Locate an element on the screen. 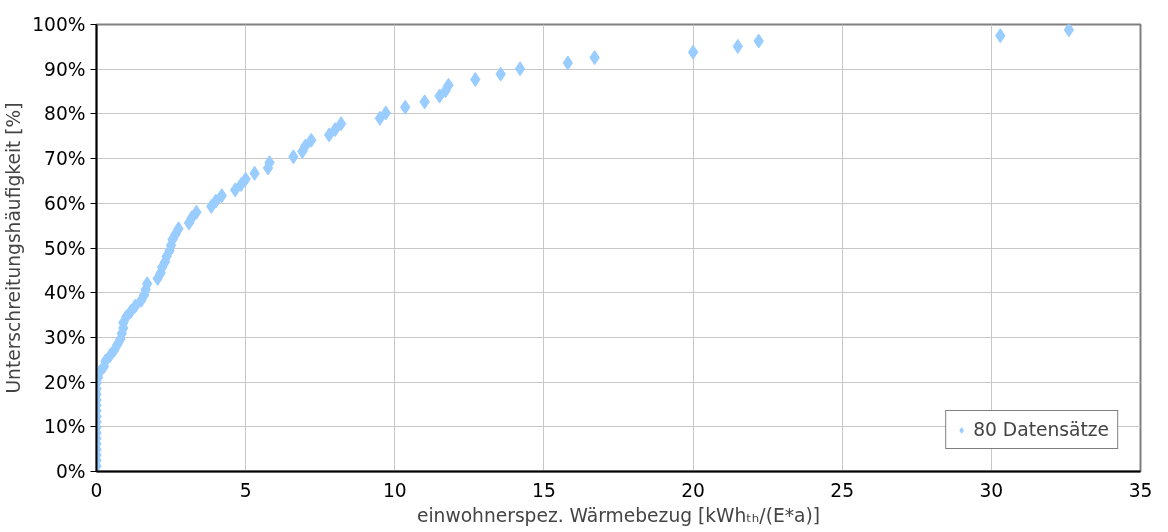 This screenshot has height=532, width=1168. x-tick-label: 0 is located at coordinates (96, 490).